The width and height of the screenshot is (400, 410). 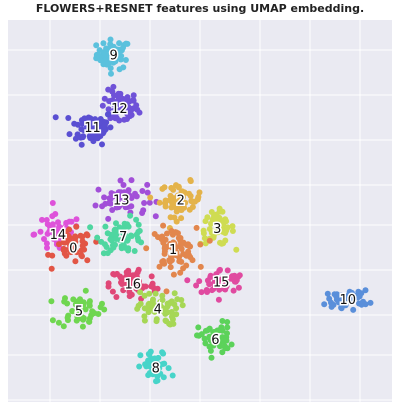 What do you see at coordinates (221, 283) in the screenshot?
I see `cluster-label-15: 15` at bounding box center [221, 283].